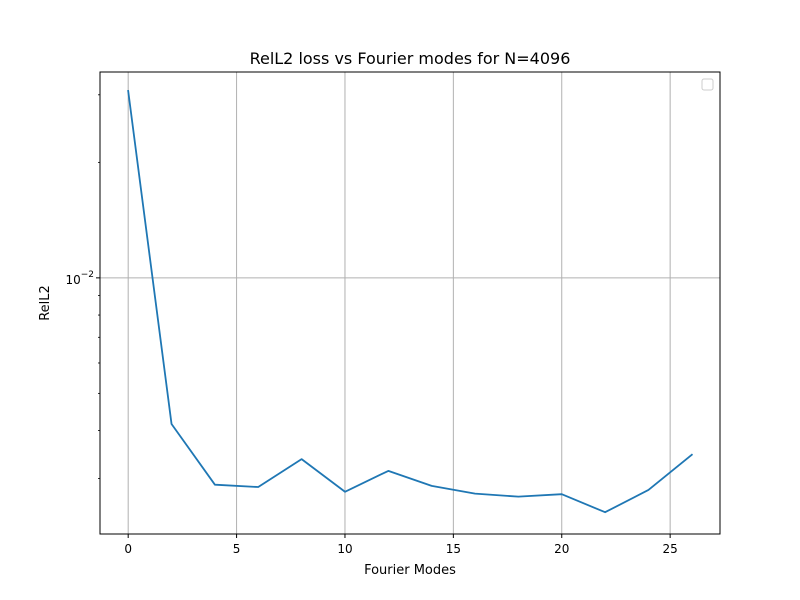  Describe the element at coordinates (344, 549) in the screenshot. I see `x-tick-label: 10` at that location.